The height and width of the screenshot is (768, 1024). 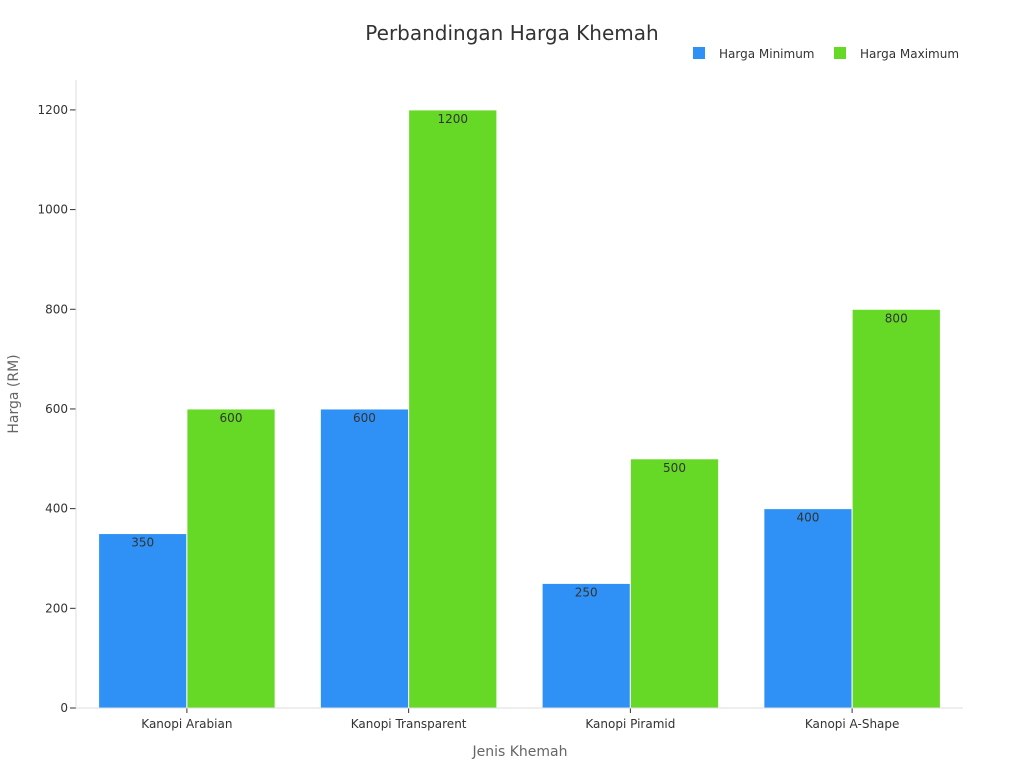 What do you see at coordinates (56, 608) in the screenshot?
I see `y-tick-label: 200` at bounding box center [56, 608].